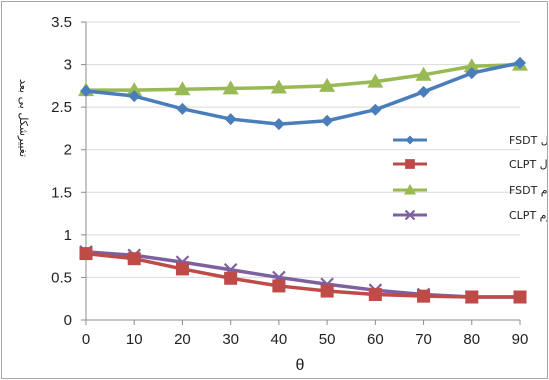 This screenshot has width=549, height=380. What do you see at coordinates (230, 339) in the screenshot?
I see `x-tick-label: 30` at bounding box center [230, 339].